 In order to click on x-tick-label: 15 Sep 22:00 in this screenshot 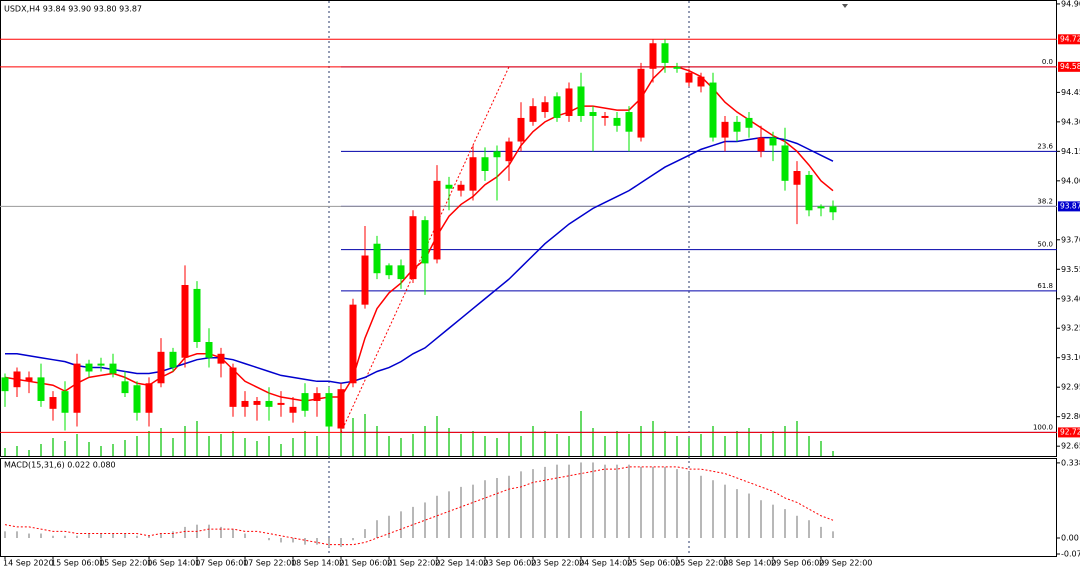, I will do `click(125, 563)`.